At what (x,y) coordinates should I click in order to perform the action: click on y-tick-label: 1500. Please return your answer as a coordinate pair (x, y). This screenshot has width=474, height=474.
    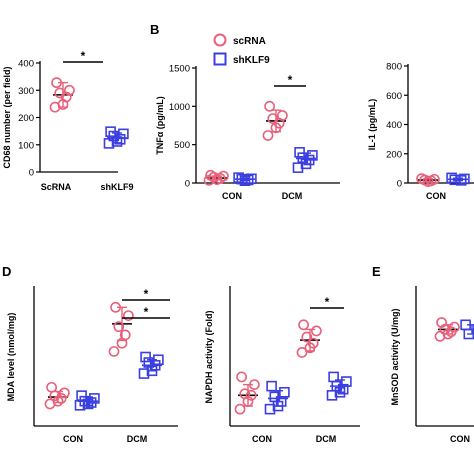
    Looking at the image, I should click on (179, 69).